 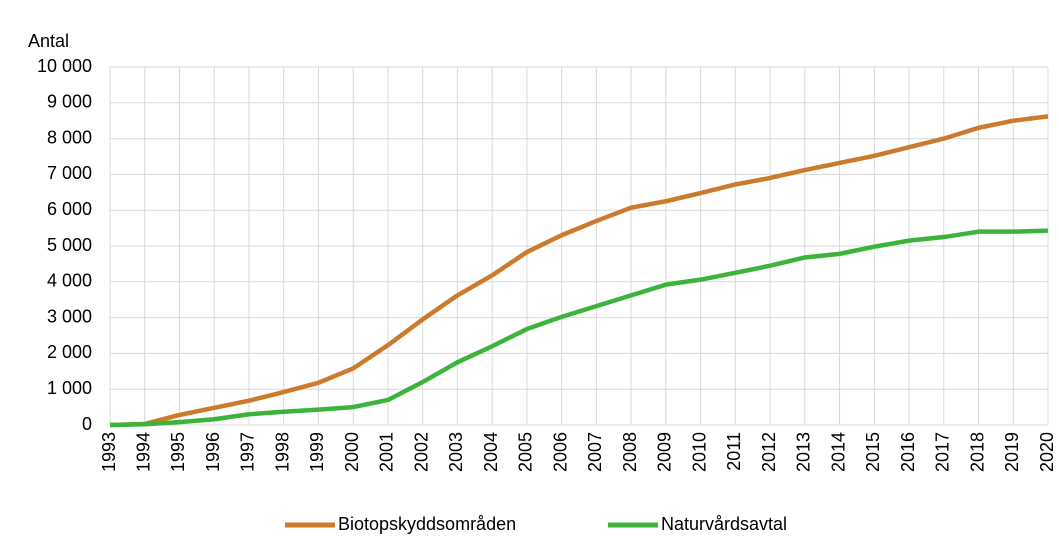 I want to click on x-tick-label: 2012, so click(x=769, y=452).